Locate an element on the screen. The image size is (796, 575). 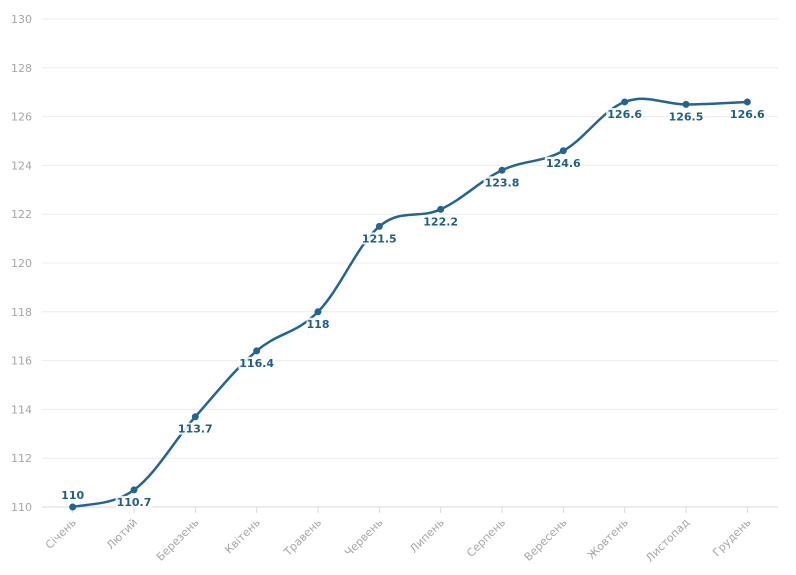
data-label: 118 is located at coordinates (318, 324).